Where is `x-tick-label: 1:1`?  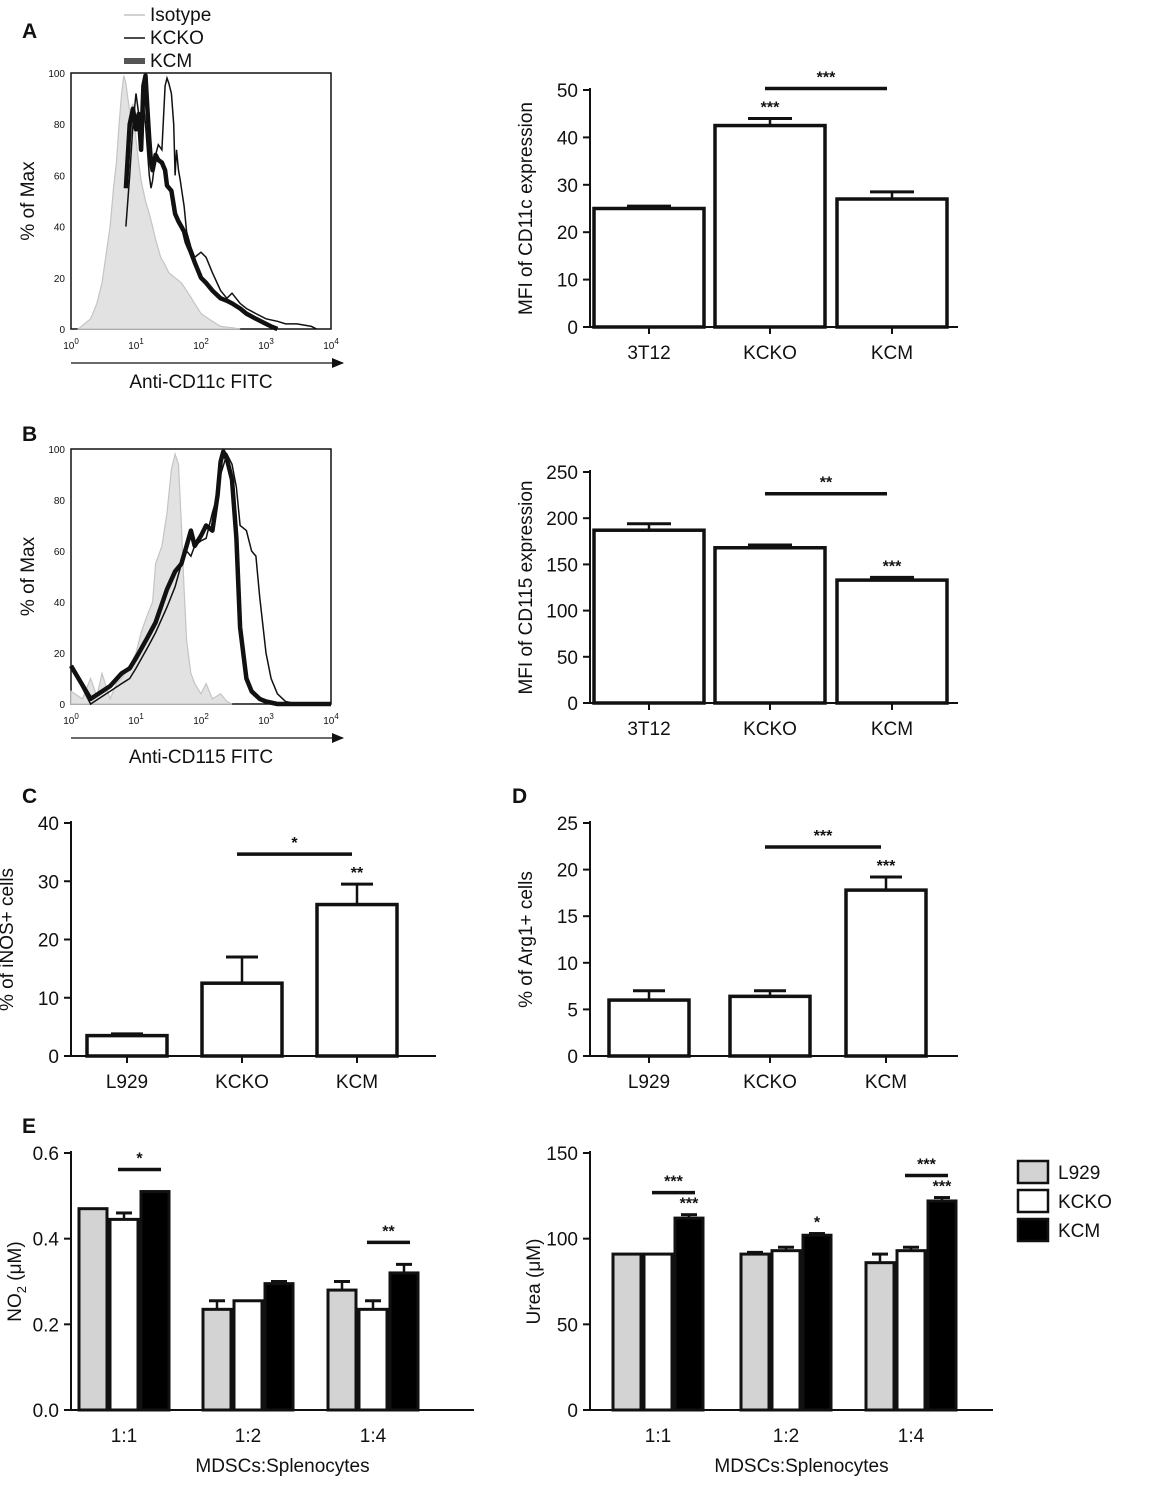
x-tick-label: 1:1 is located at coordinates (658, 1436).